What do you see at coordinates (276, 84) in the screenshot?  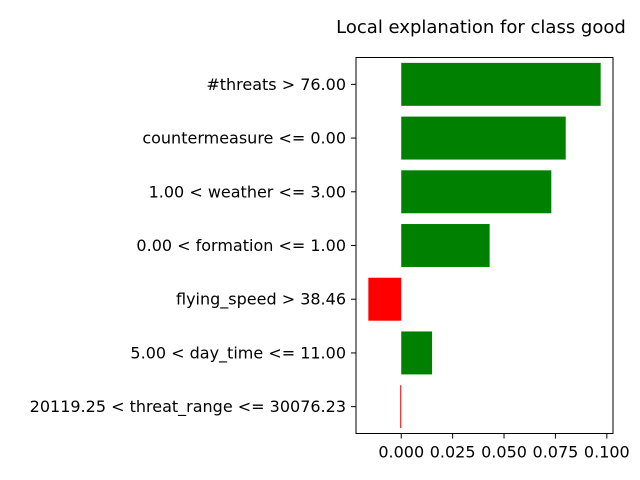 I see `y-tick-label: #threats > 76.00` at bounding box center [276, 84].